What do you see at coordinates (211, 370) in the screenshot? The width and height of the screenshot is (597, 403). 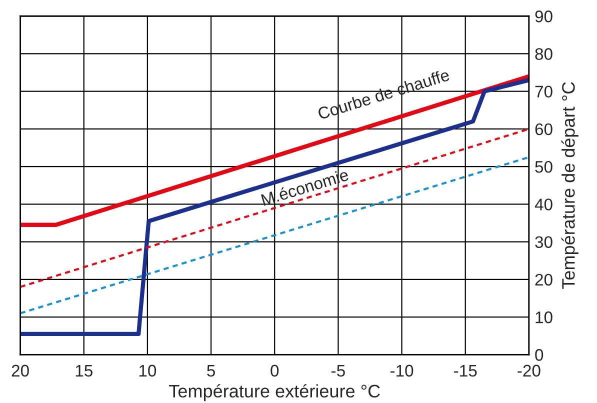 I see `x-tick-label: 5` at bounding box center [211, 370].